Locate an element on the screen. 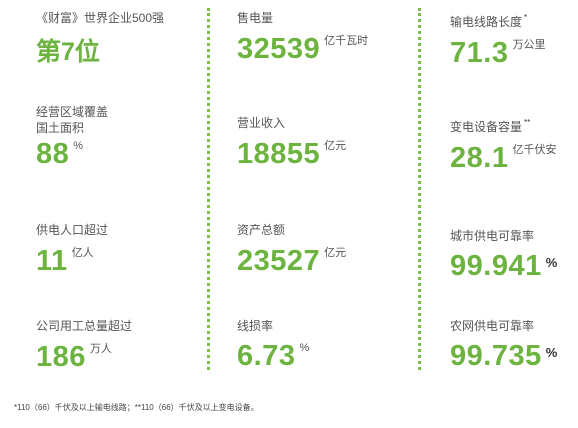 The width and height of the screenshot is (578, 428). stat-label: 公司用工总量超过 is located at coordinates (84, 326).